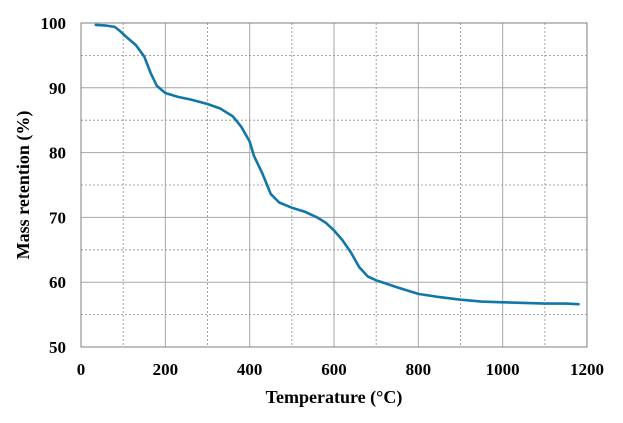  I want to click on y-tick-label: 60, so click(57, 282).